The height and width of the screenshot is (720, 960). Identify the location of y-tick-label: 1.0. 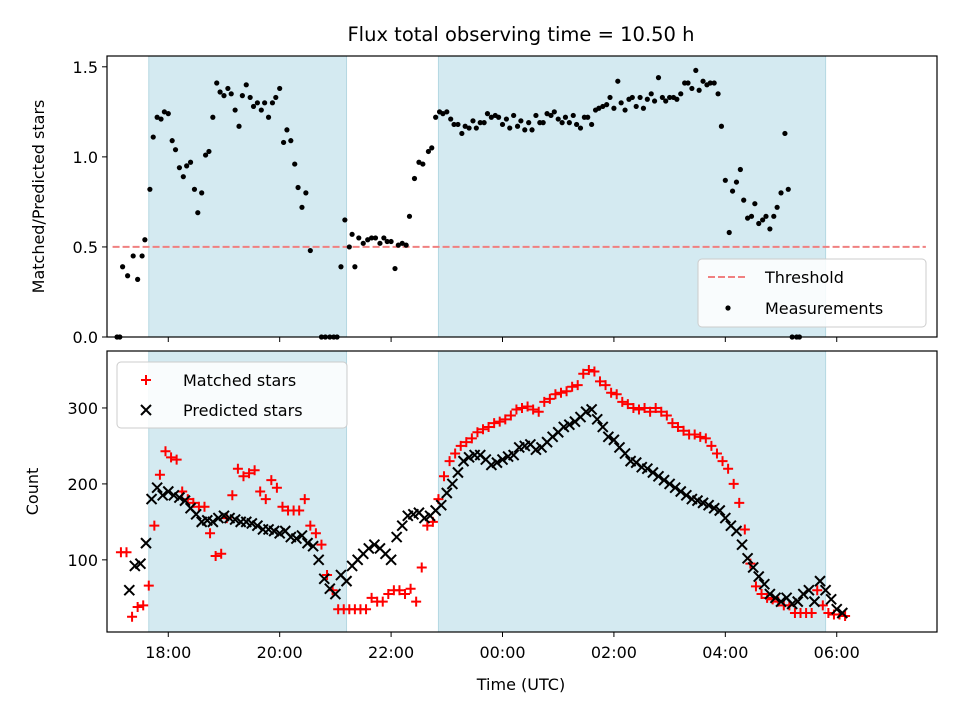
(85, 157).